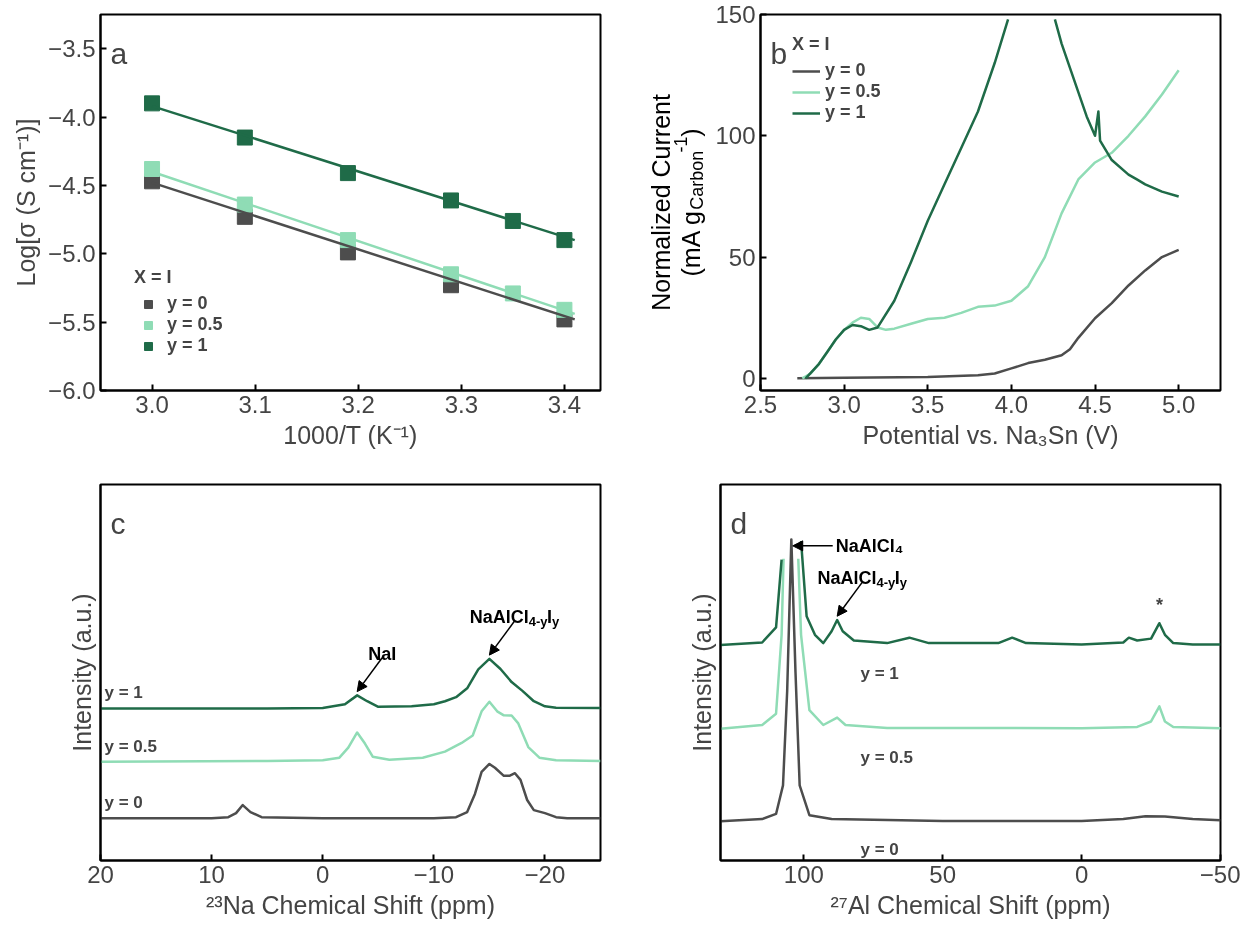 The height and width of the screenshot is (949, 1245). What do you see at coordinates (119, 53) in the screenshot?
I see `annotation: a` at bounding box center [119, 53].